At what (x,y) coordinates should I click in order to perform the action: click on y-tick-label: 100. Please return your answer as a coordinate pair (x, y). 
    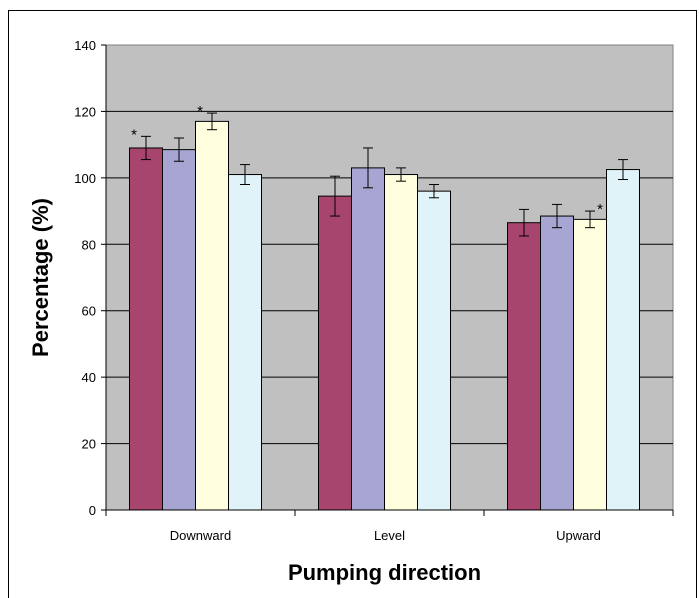
    Looking at the image, I should click on (85, 178).